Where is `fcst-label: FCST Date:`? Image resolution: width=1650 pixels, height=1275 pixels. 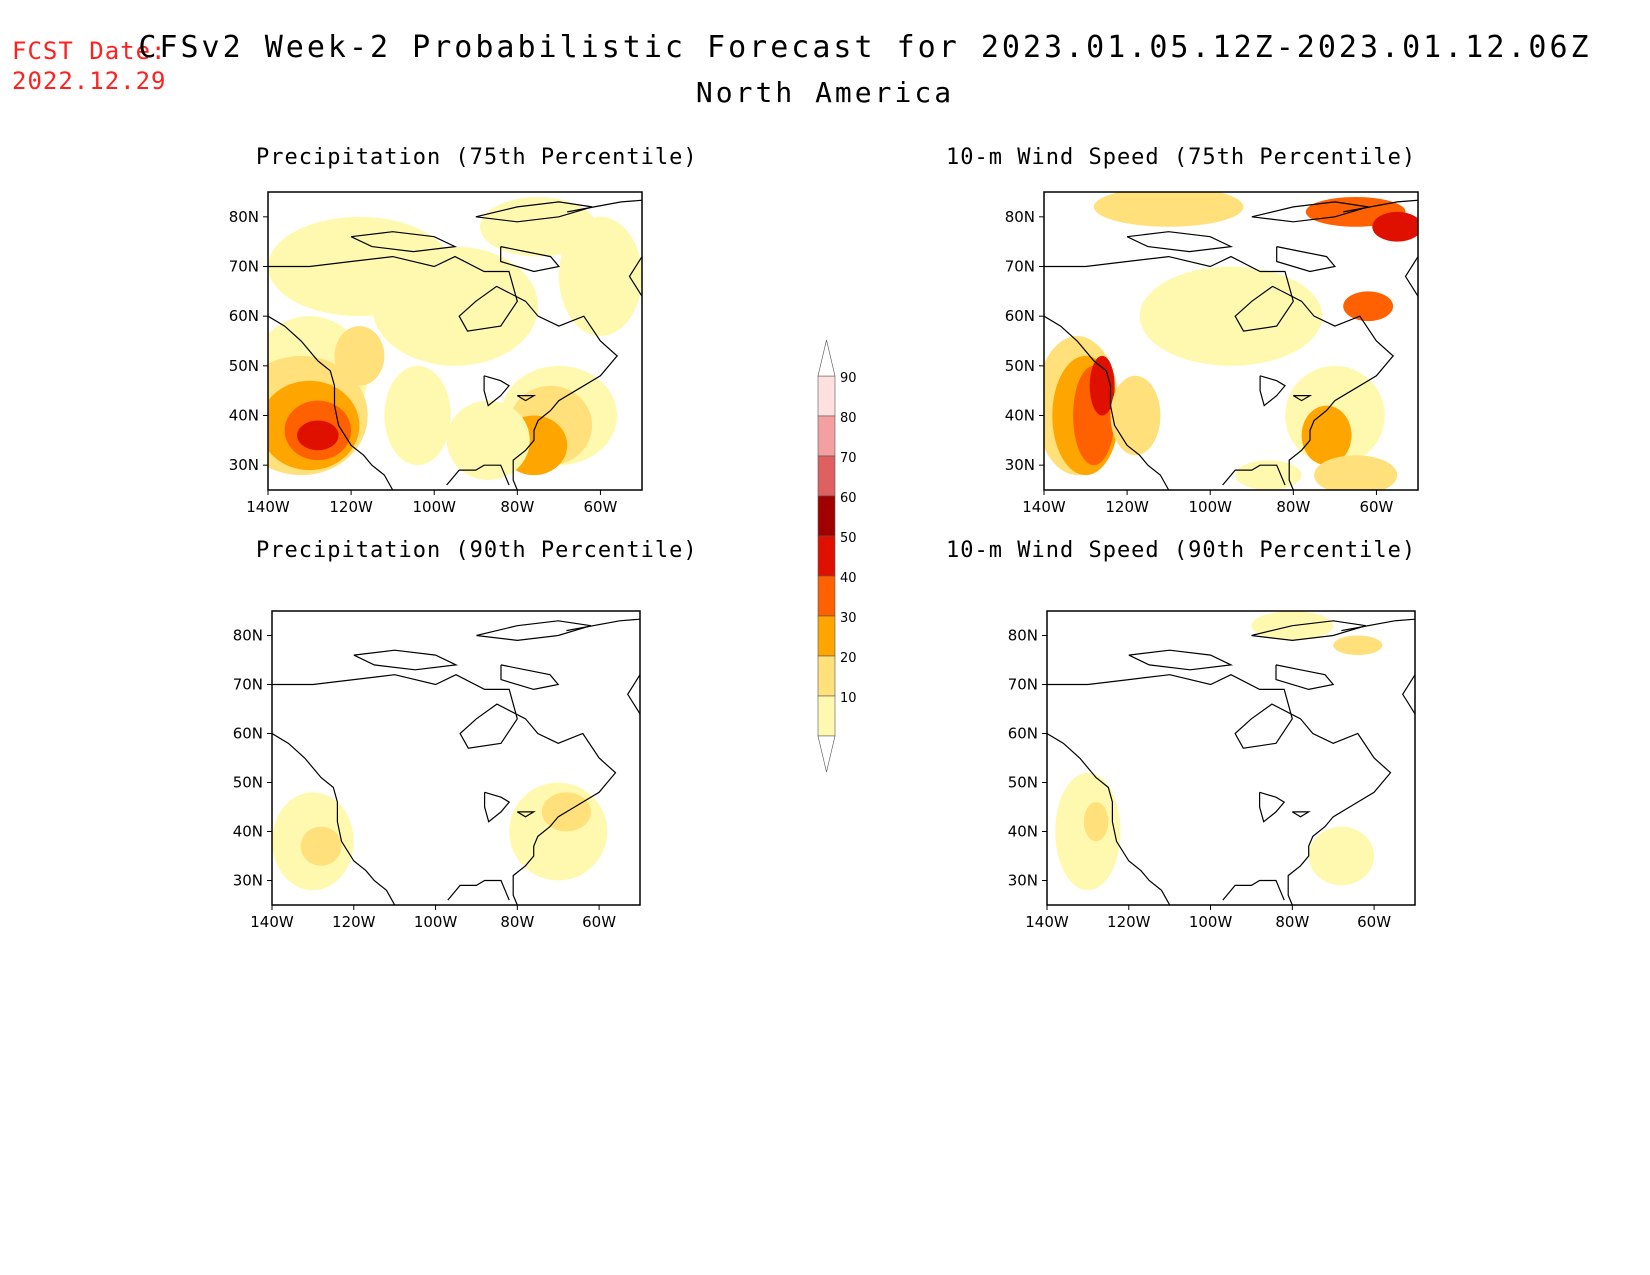 fcst-label: FCST Date: is located at coordinates (89, 51).